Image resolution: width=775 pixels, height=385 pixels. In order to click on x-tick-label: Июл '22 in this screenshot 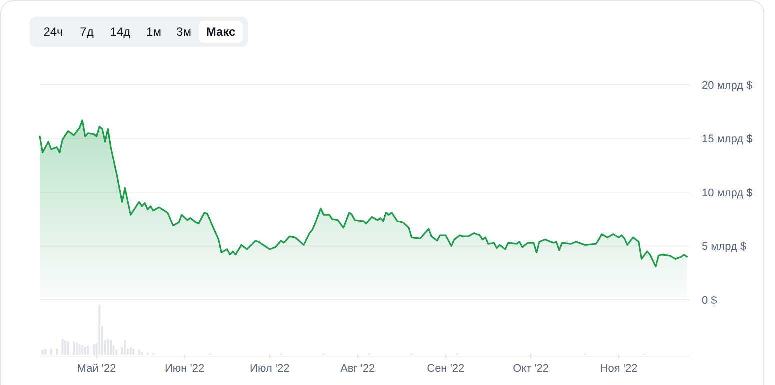, I will do `click(270, 369)`.